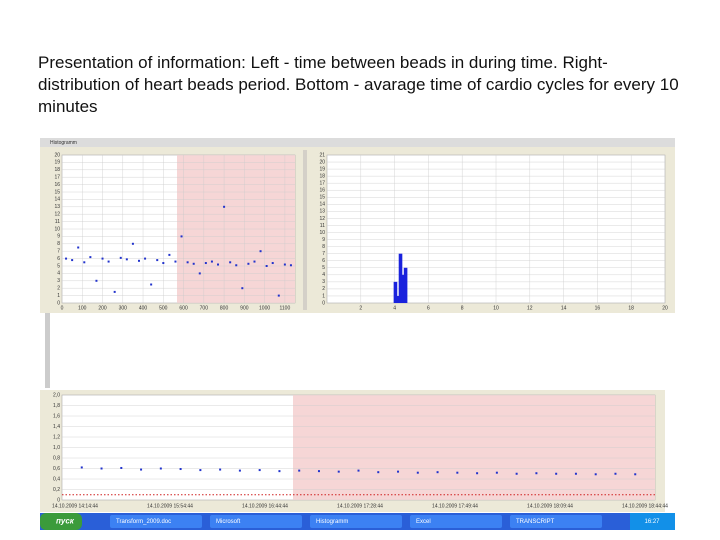 The image size is (720, 540). What do you see at coordinates (57, 155) in the screenshot?
I see `y-tick-label: 20` at bounding box center [57, 155].